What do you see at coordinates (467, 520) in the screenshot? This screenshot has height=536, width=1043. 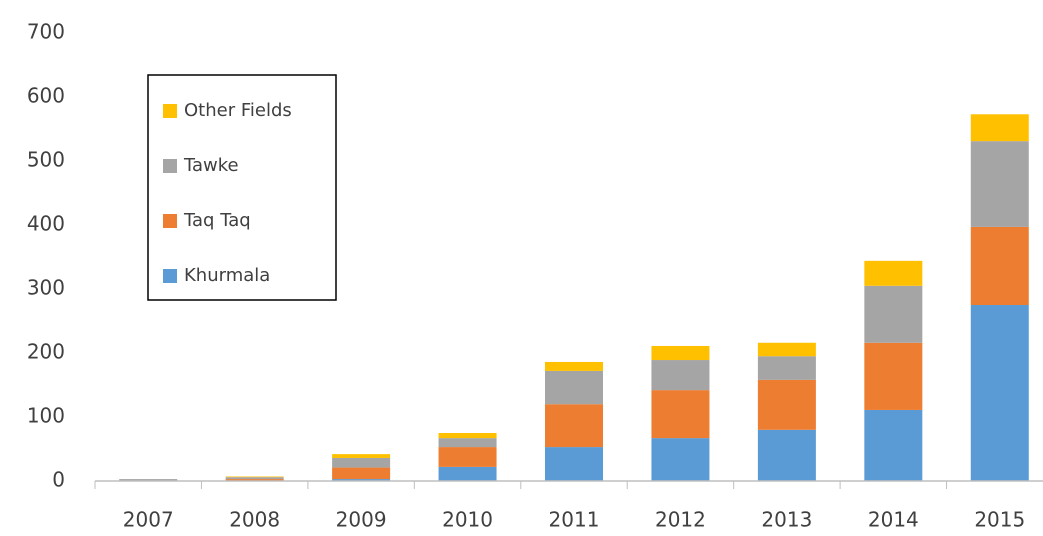 I see `x-tick-label: 2010` at bounding box center [467, 520].